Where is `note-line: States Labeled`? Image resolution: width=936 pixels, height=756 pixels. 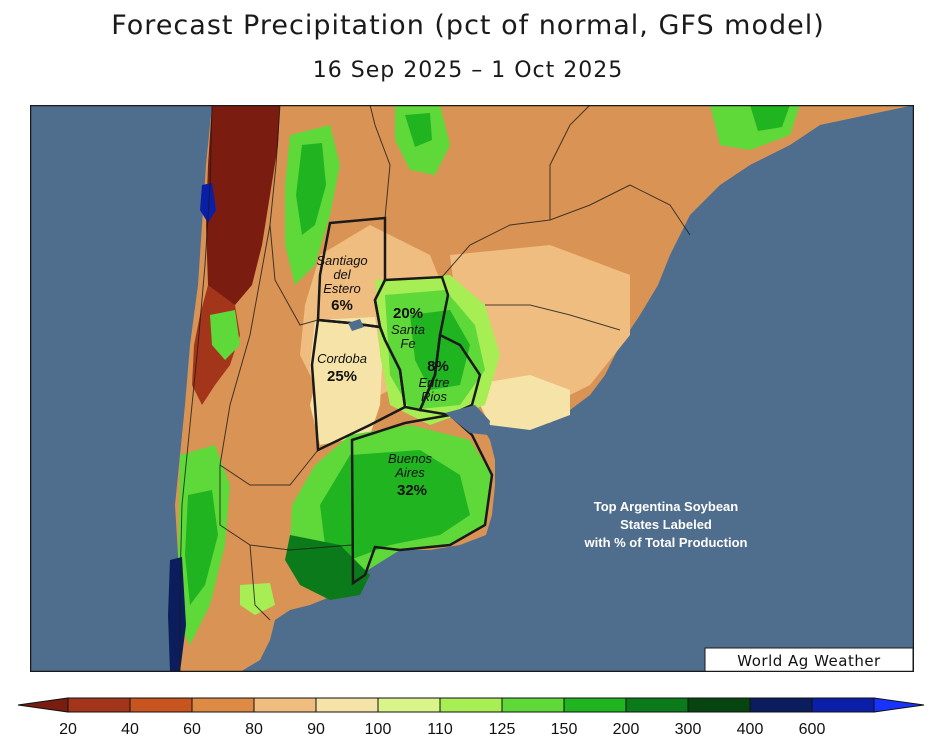
note-line: States Labeled is located at coordinates (666, 524).